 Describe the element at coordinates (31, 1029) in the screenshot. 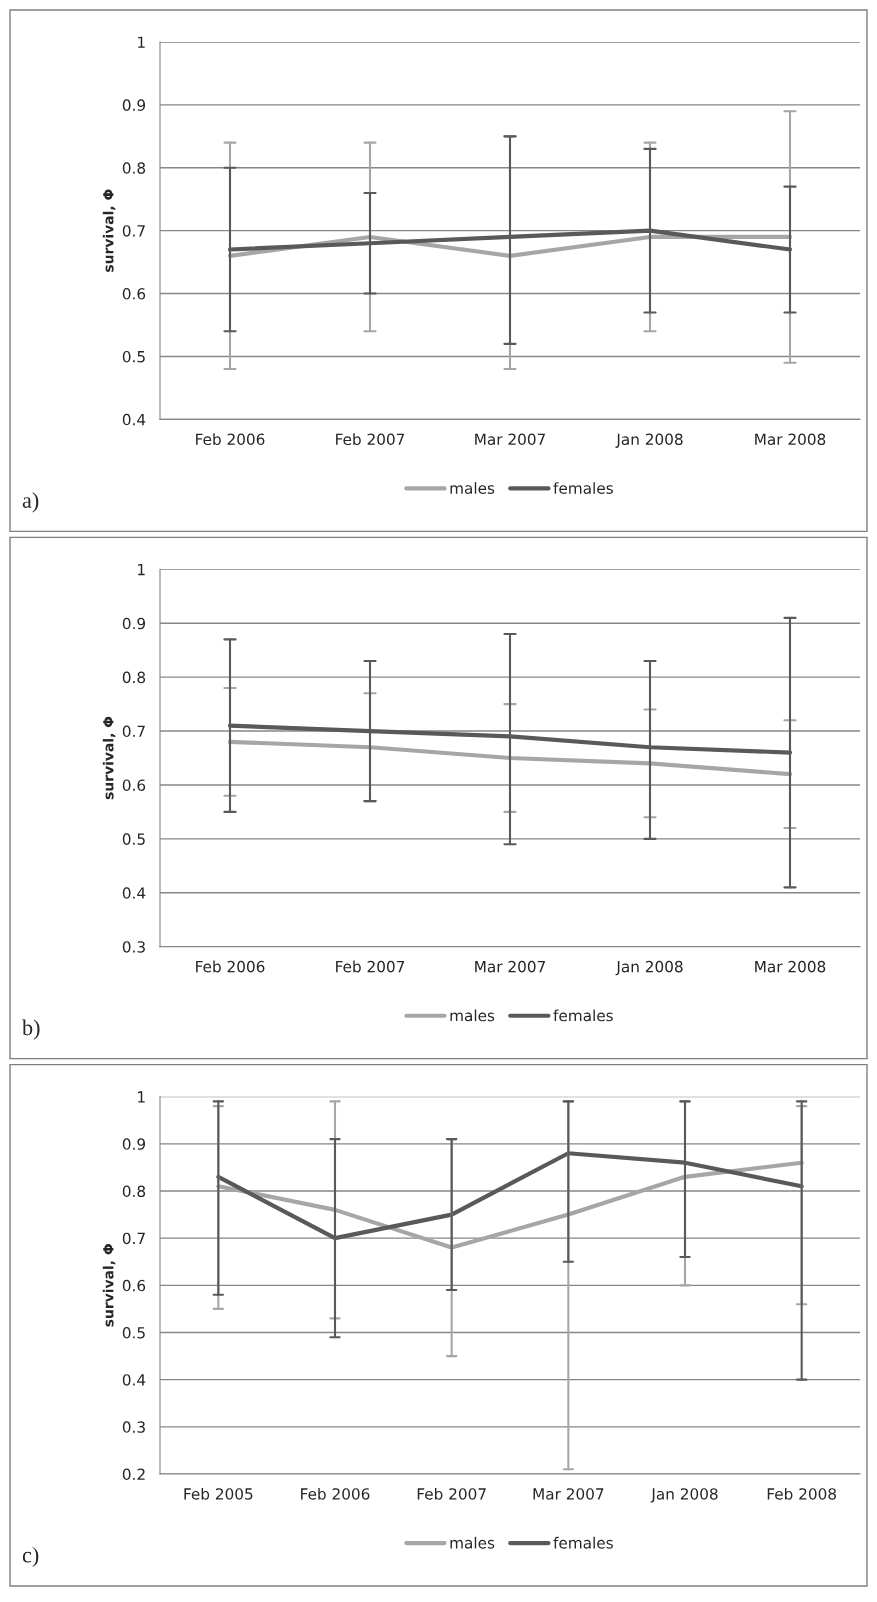

I see `text: b)` at that location.